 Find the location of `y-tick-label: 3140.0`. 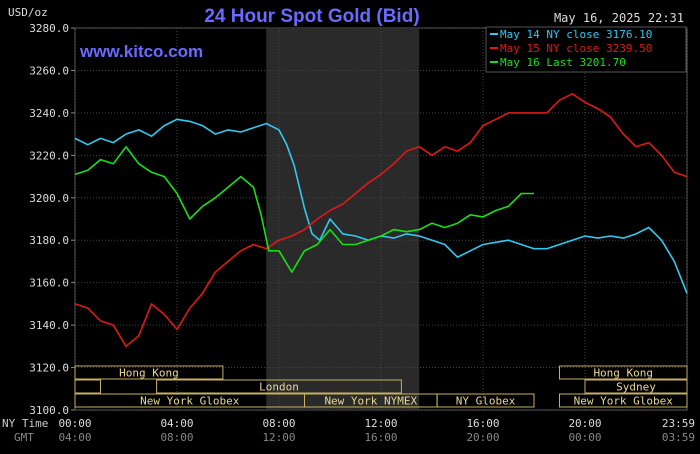

y-tick-label: 3140.0 is located at coordinates (49, 325).